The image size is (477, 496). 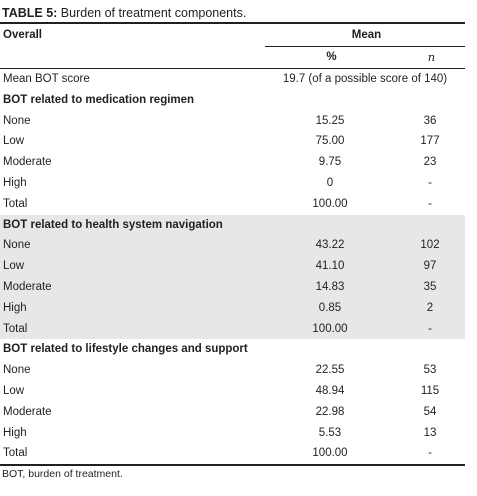 I want to click on header-percent: %, so click(x=330, y=57).